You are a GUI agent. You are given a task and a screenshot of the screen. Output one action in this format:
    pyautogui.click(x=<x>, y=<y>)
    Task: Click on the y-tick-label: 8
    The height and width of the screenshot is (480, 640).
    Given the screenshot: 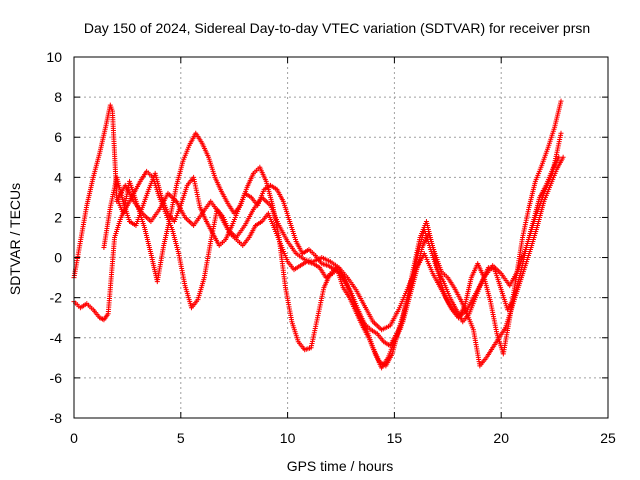 What is the action you would take?
    pyautogui.click(x=58, y=97)
    